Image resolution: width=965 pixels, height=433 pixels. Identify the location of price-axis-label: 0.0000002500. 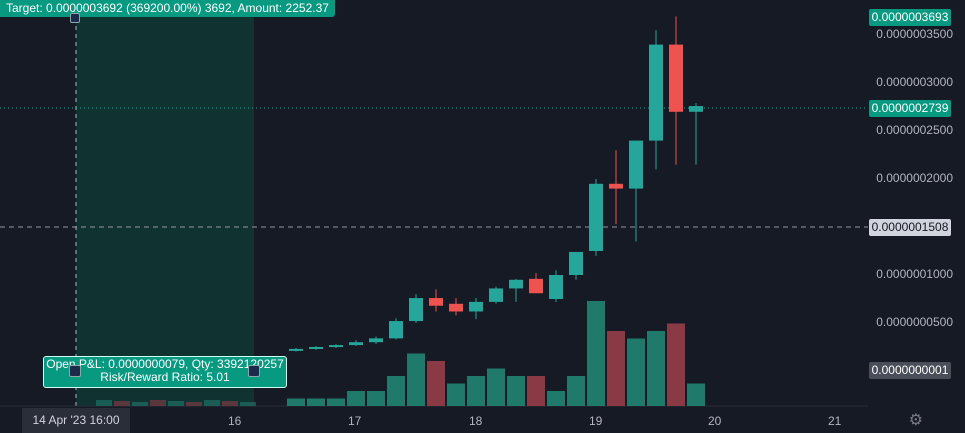
(914, 130).